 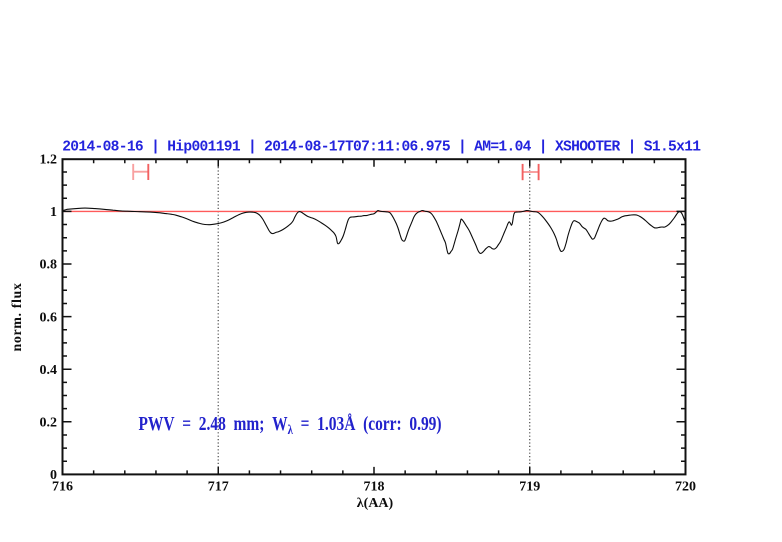 I want to click on svg-text: 0.6, so click(x=49, y=317).